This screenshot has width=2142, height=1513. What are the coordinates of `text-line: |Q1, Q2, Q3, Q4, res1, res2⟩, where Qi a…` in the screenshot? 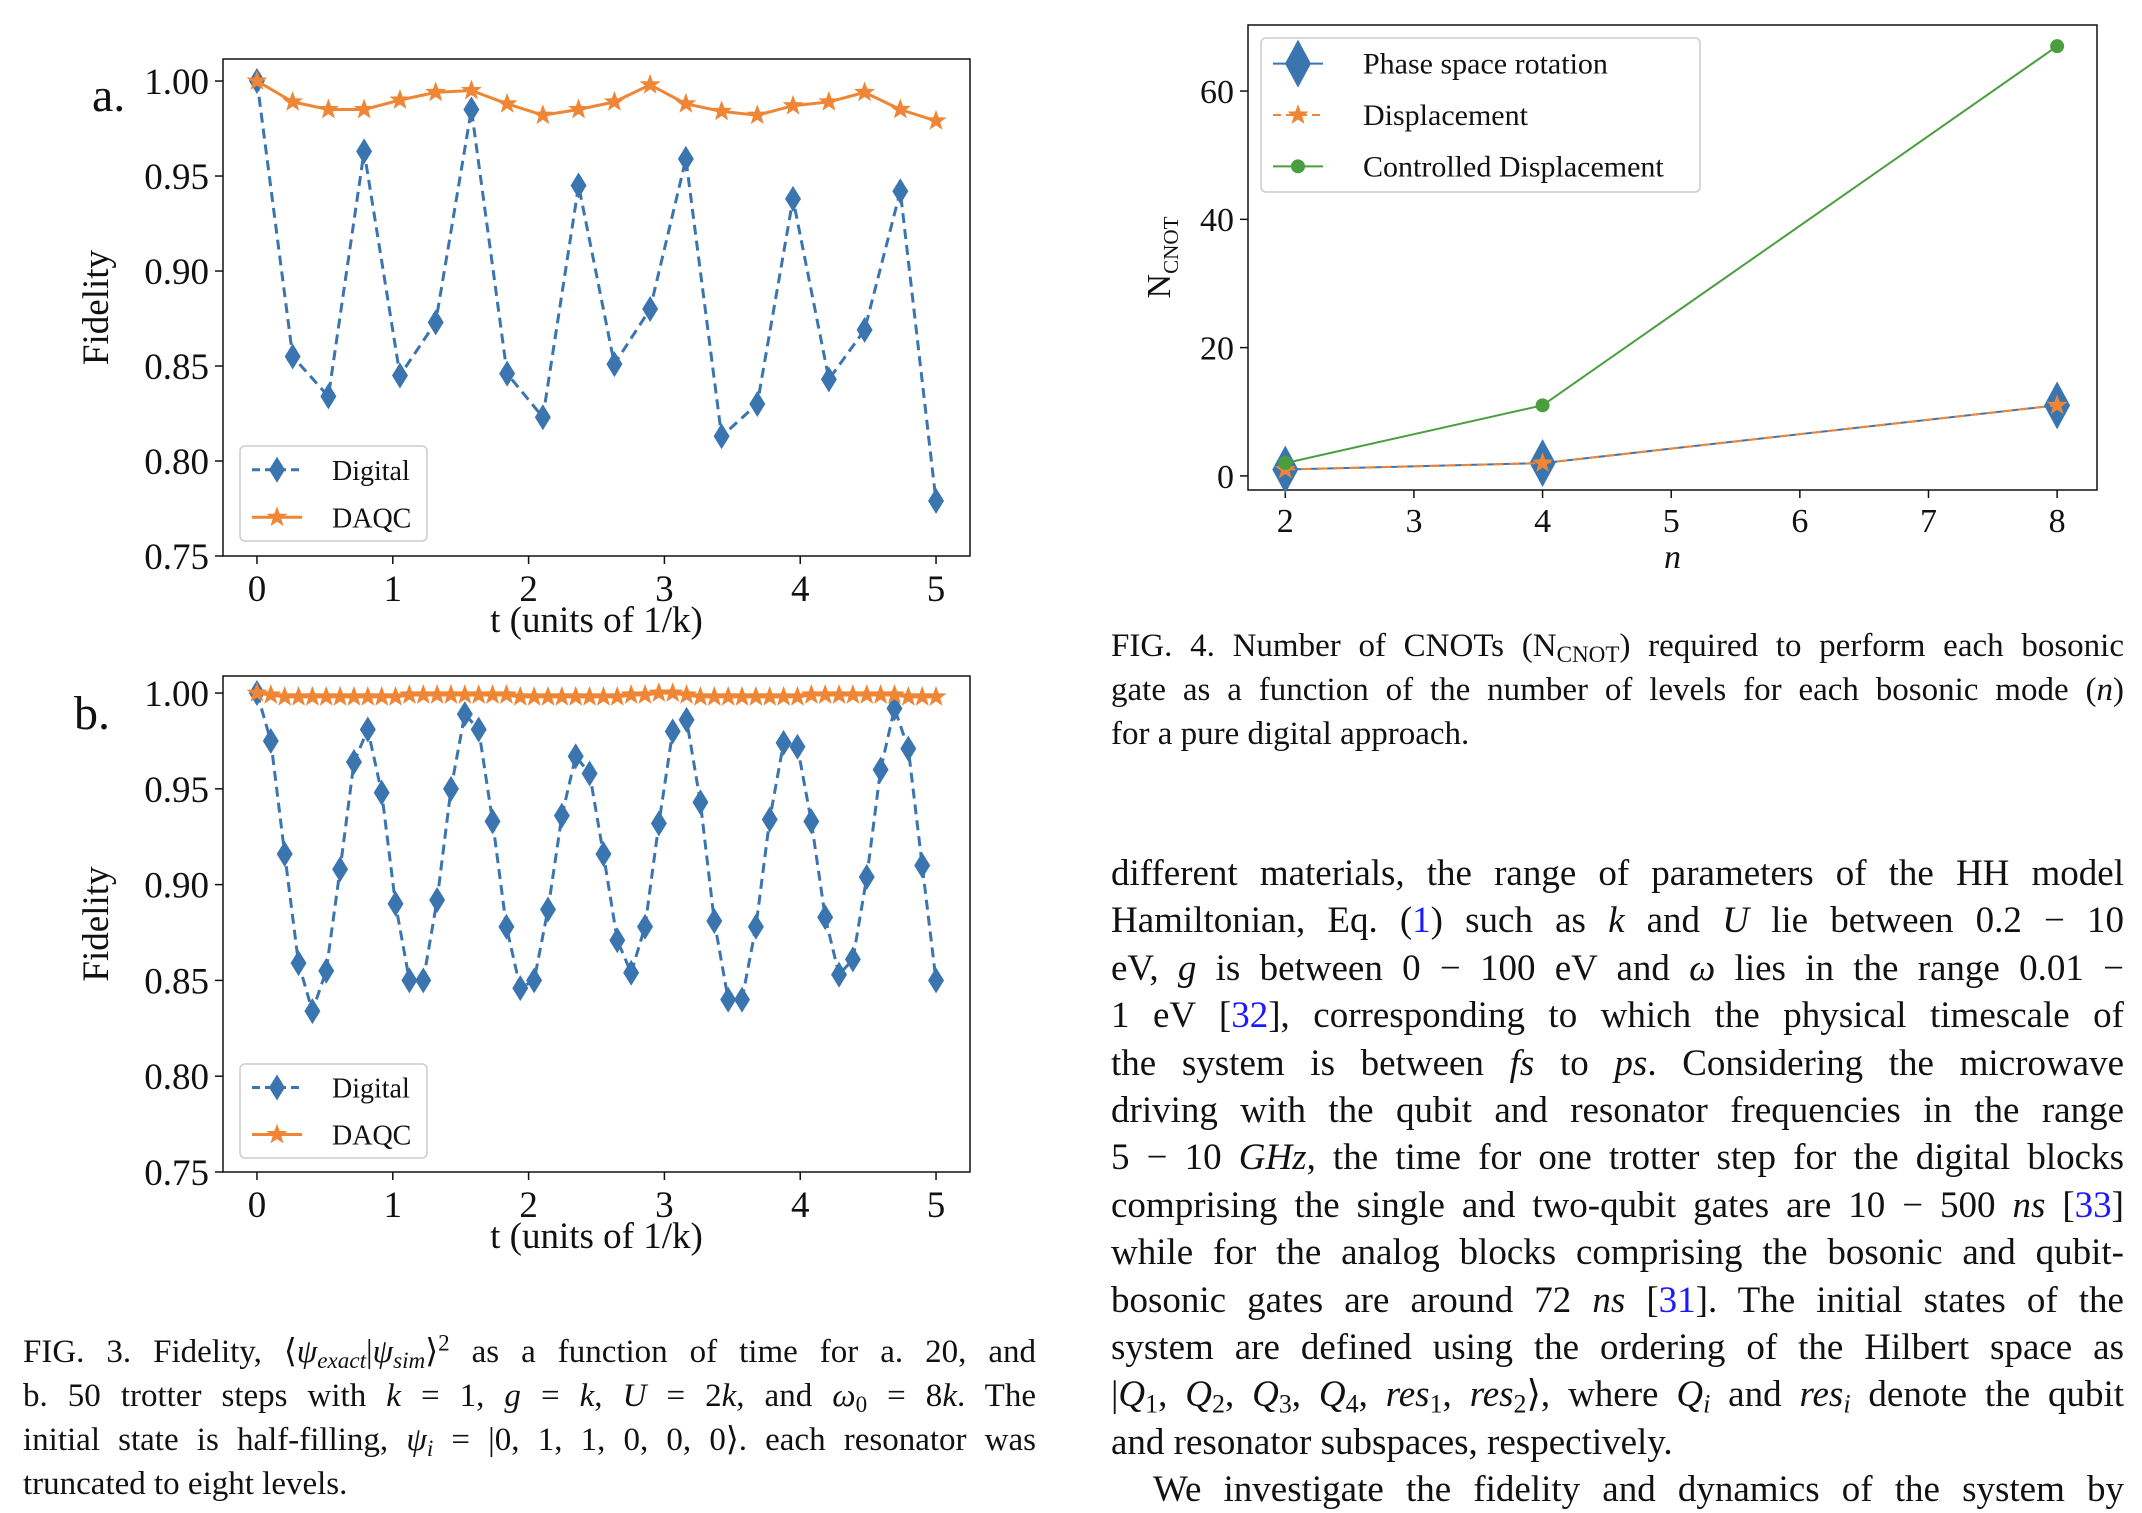 It's located at (1617, 1394).